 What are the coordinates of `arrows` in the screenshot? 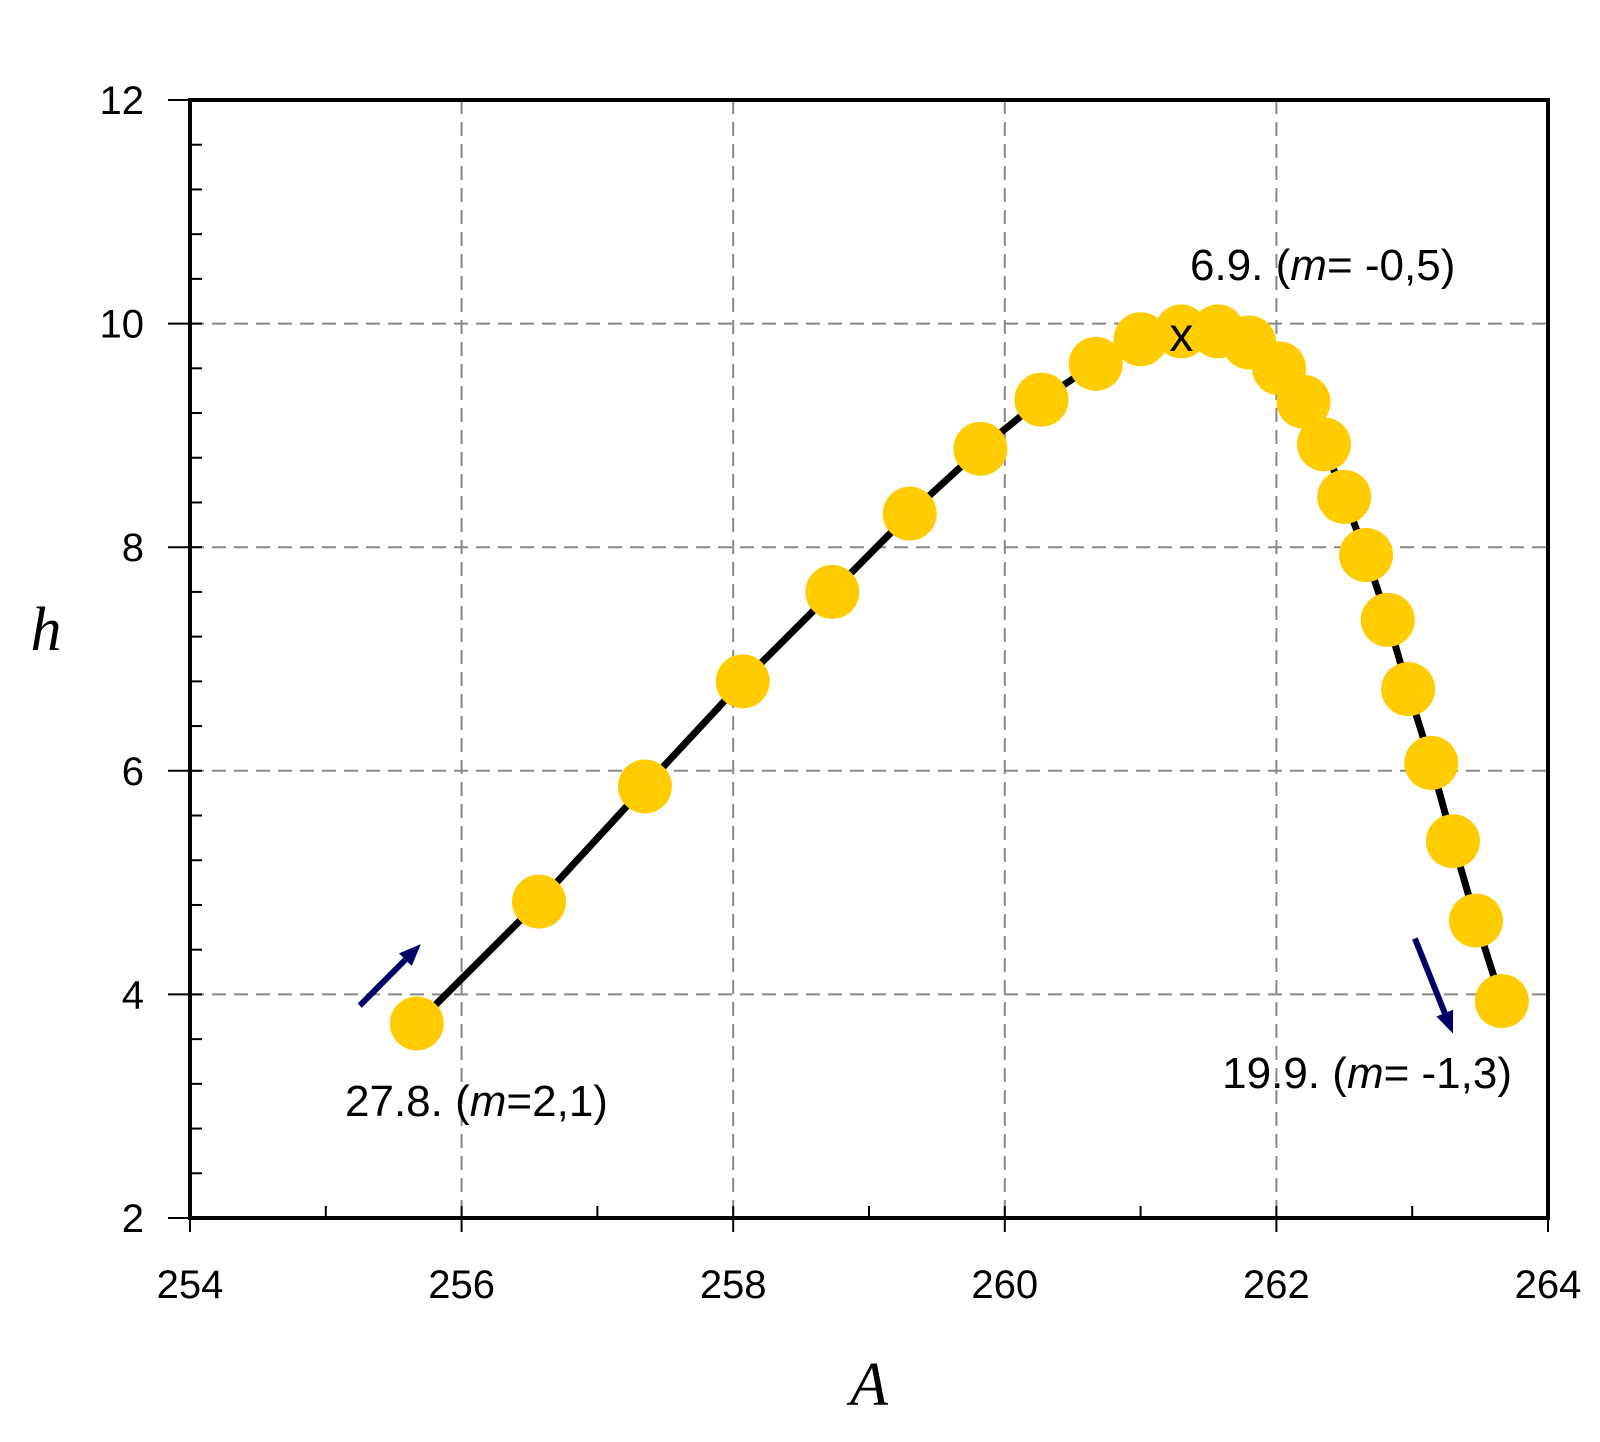 It's located at (905, 985).